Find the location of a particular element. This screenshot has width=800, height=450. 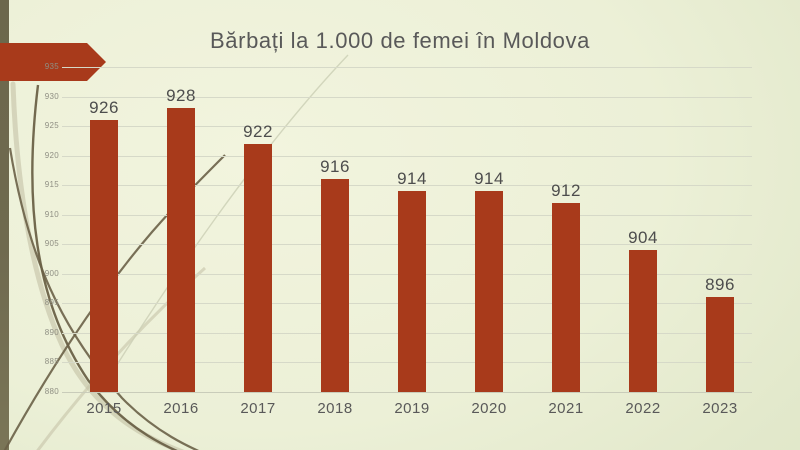

x-axis-label: 2020 is located at coordinates (489, 408).